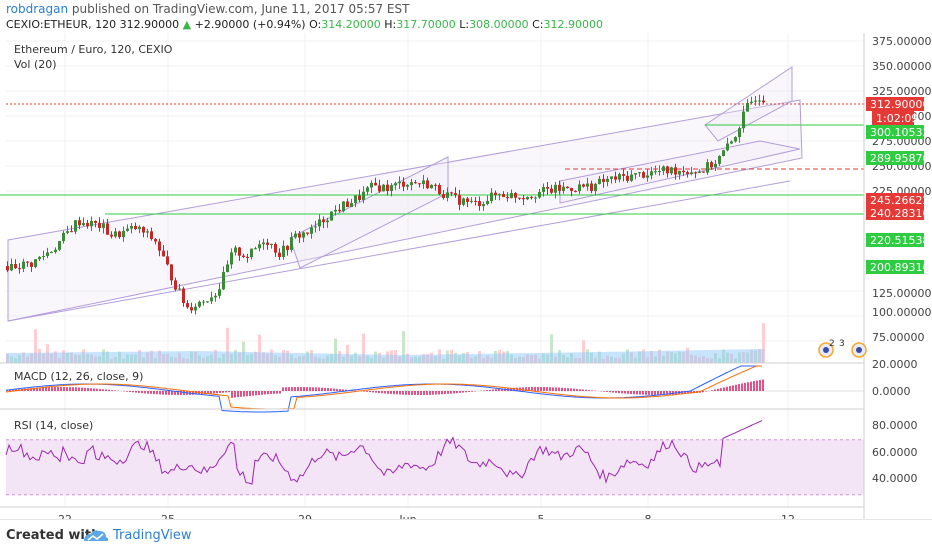 Image resolution: width=932 pixels, height=551 pixels. I want to click on price-label: 300.10533, so click(900, 132).